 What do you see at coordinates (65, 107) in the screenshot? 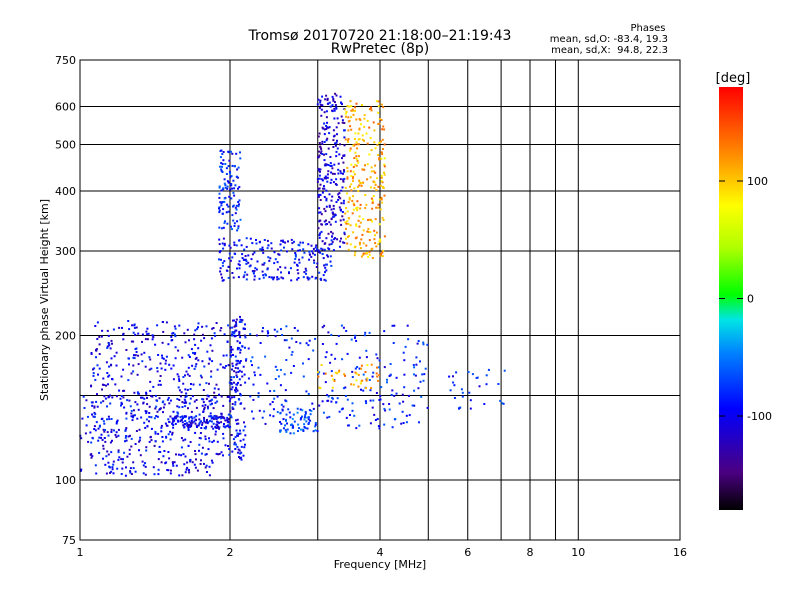
I see `y-tick-label: 600` at bounding box center [65, 107].